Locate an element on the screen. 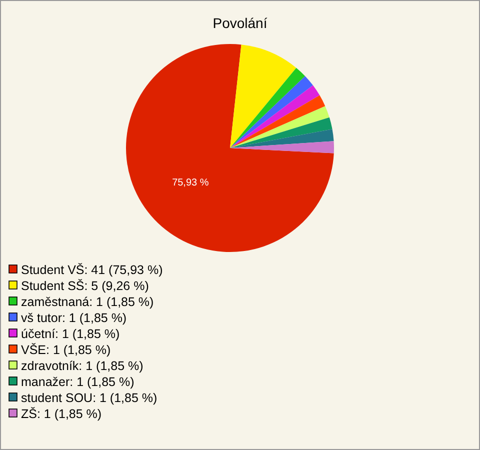  chart-title: Povolání is located at coordinates (240, 23).